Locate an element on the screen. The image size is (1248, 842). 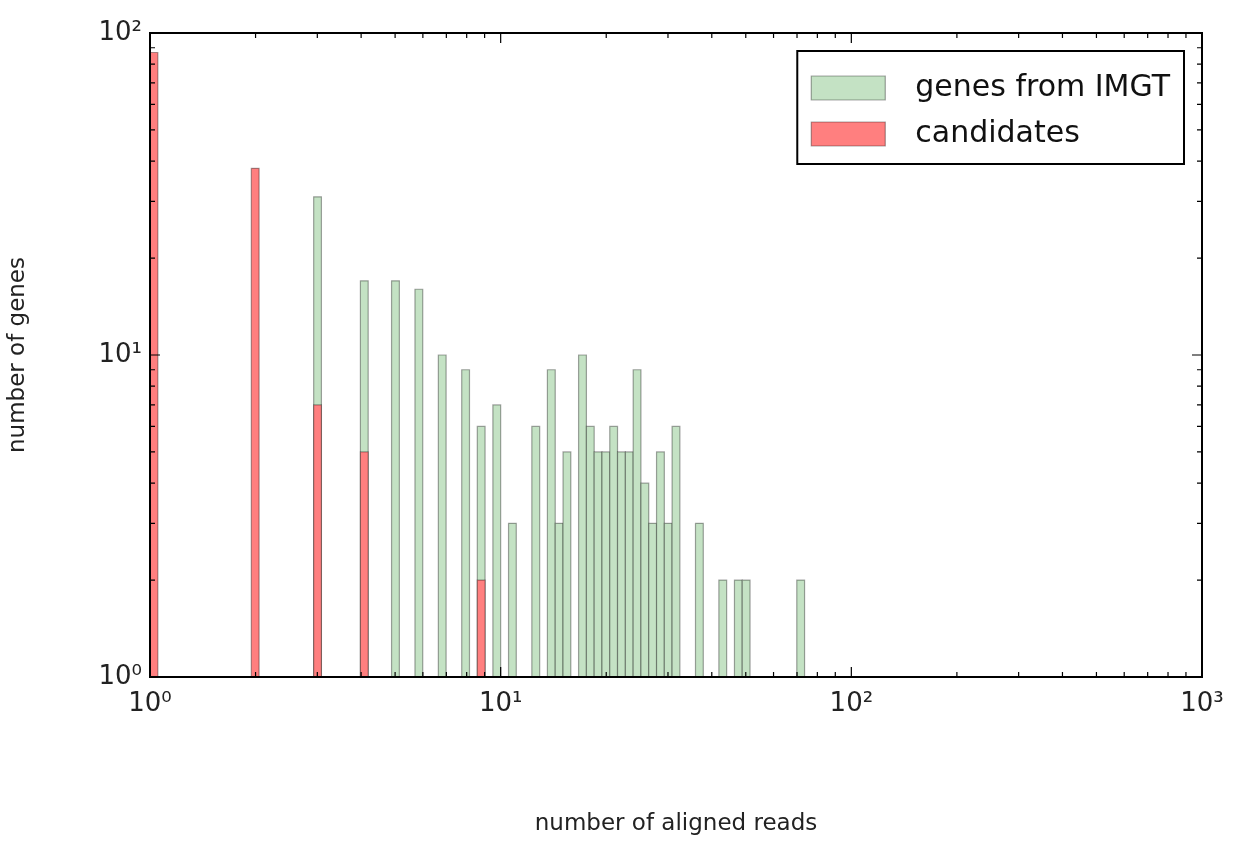
x-tick-label: 10¹ is located at coordinates (500, 702).